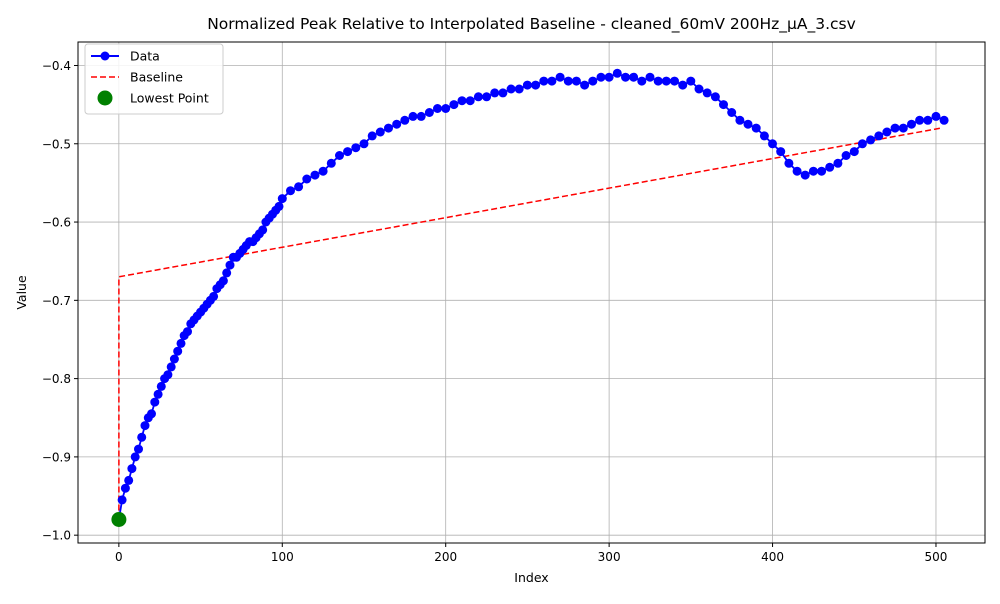 The height and width of the screenshot is (604, 1000). What do you see at coordinates (445, 557) in the screenshot?
I see `x-tick-label: 200` at bounding box center [445, 557].